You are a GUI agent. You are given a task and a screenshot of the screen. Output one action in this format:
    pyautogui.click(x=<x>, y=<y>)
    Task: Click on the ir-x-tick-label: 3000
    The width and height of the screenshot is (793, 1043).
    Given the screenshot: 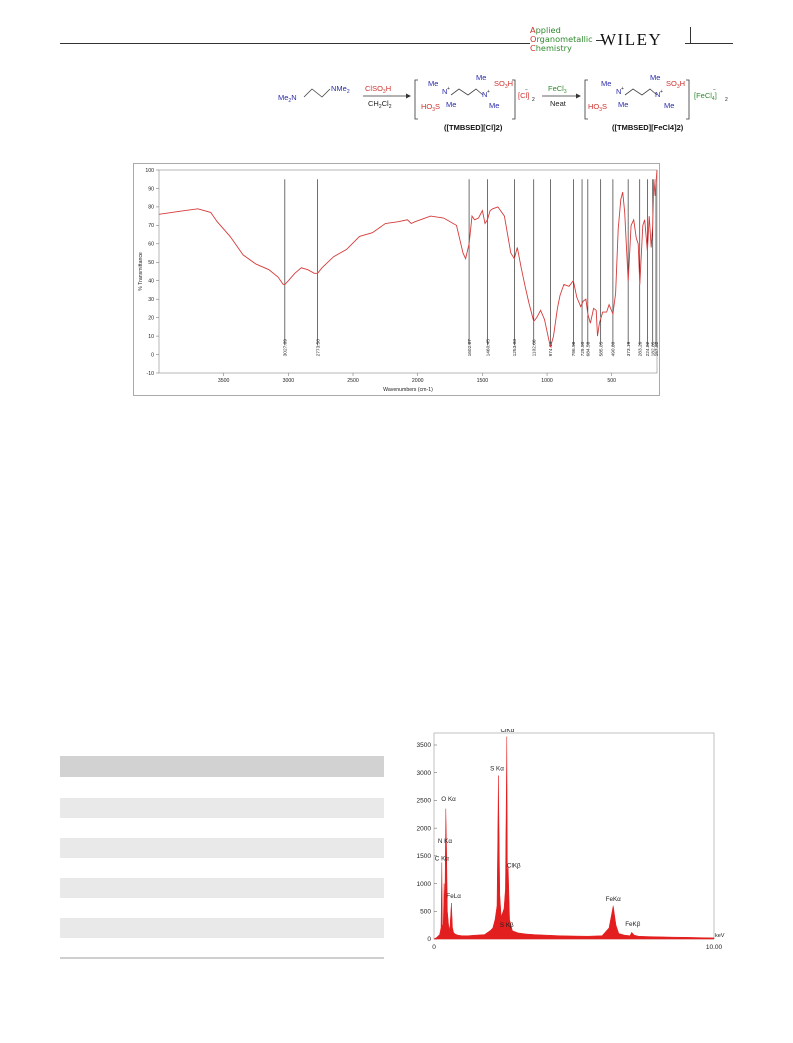 What is the action you would take?
    pyautogui.click(x=289, y=381)
    